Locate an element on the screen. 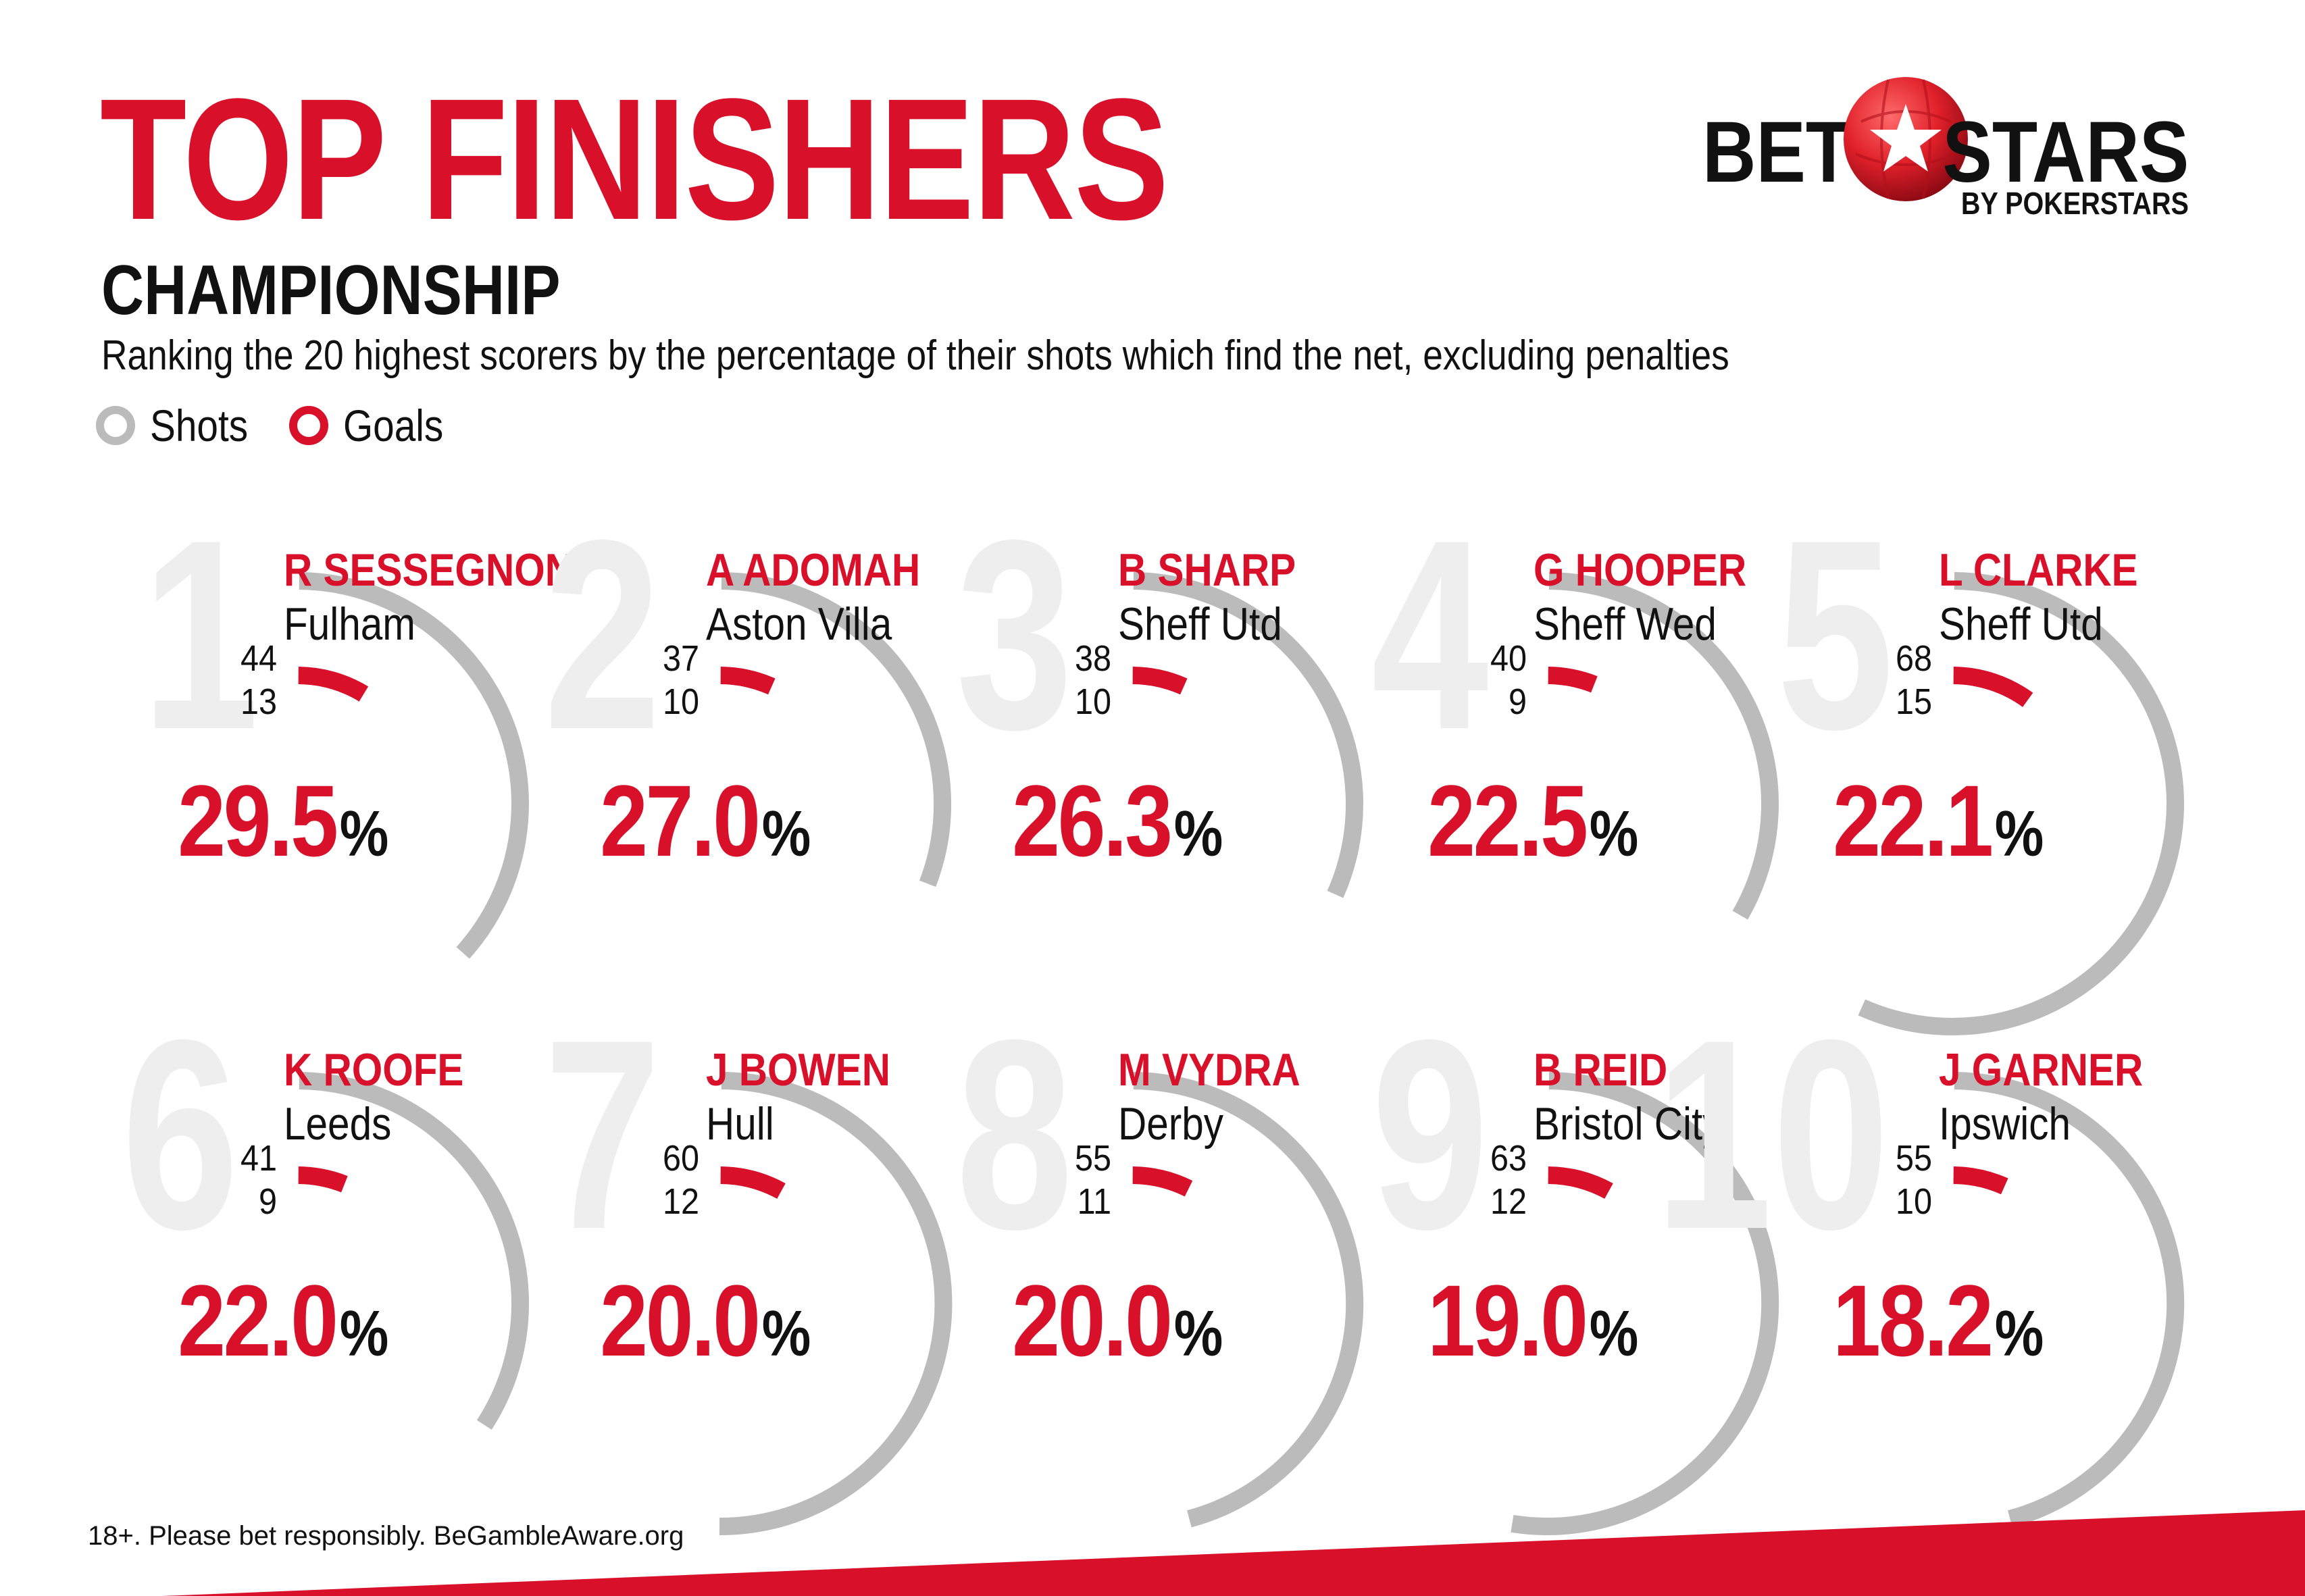  shots-value: 68 is located at coordinates (1913, 658).